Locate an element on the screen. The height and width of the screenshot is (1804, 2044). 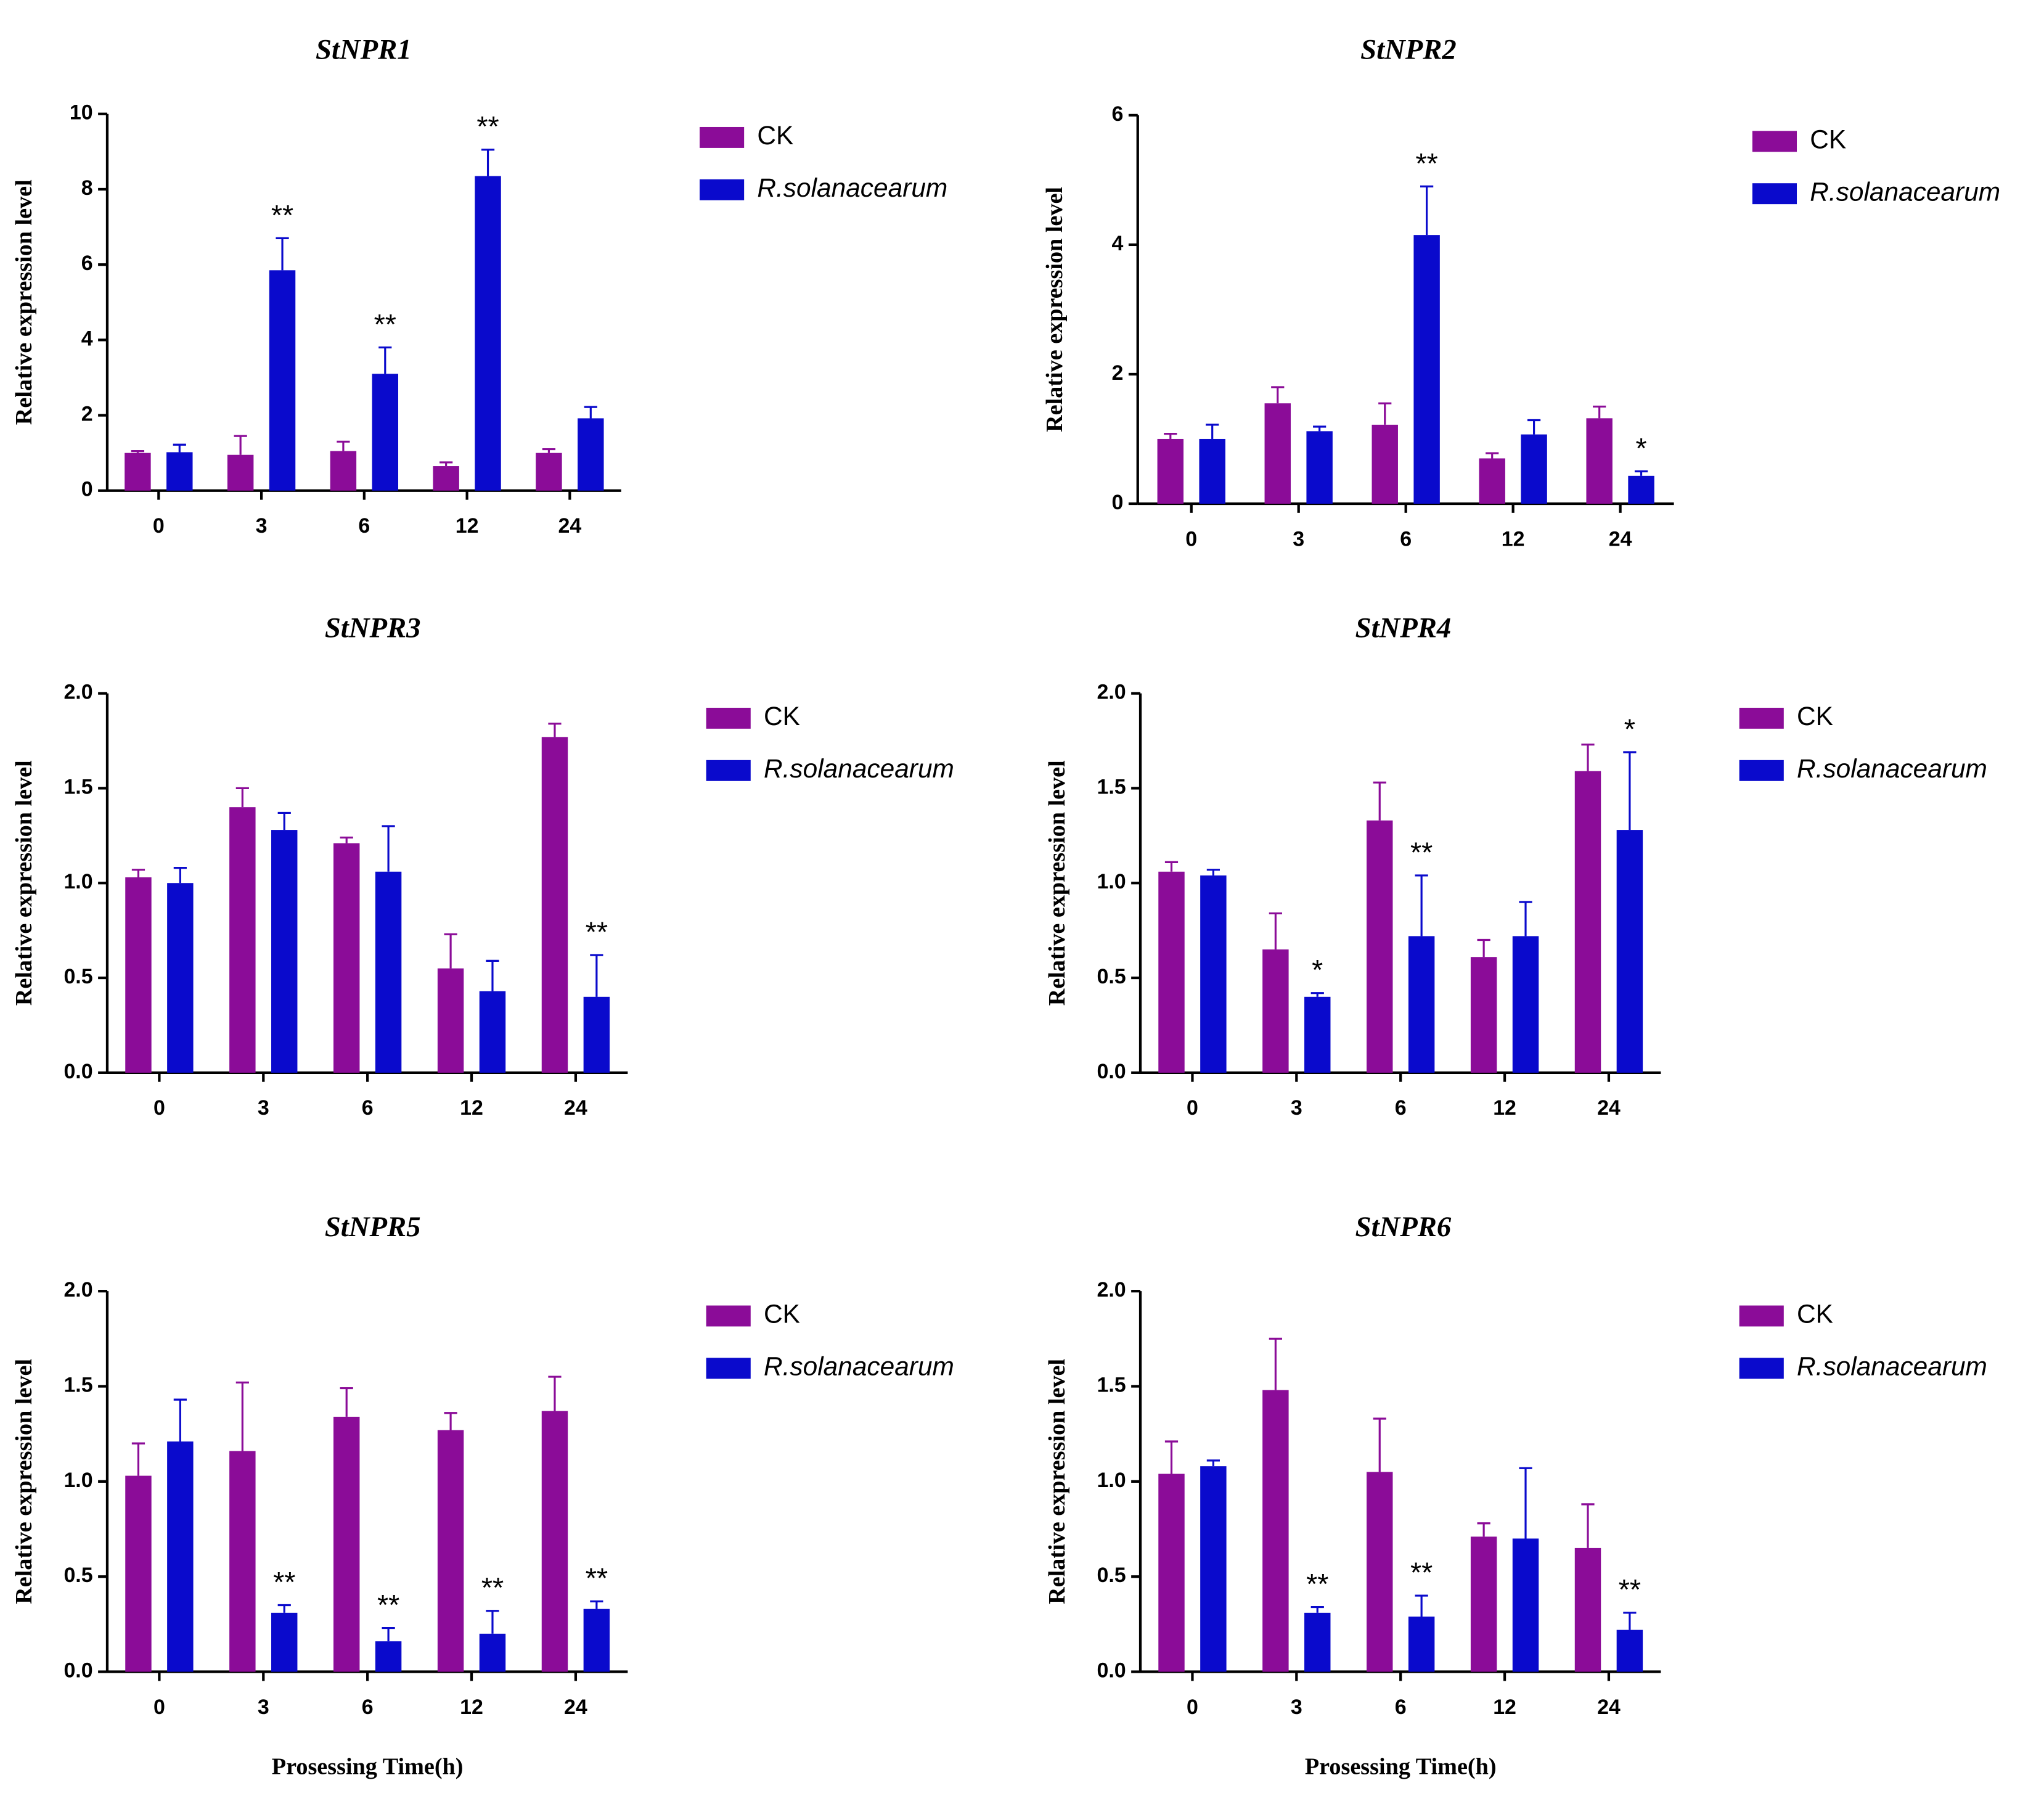
x-tick-label: 0 is located at coordinates (1191, 539).